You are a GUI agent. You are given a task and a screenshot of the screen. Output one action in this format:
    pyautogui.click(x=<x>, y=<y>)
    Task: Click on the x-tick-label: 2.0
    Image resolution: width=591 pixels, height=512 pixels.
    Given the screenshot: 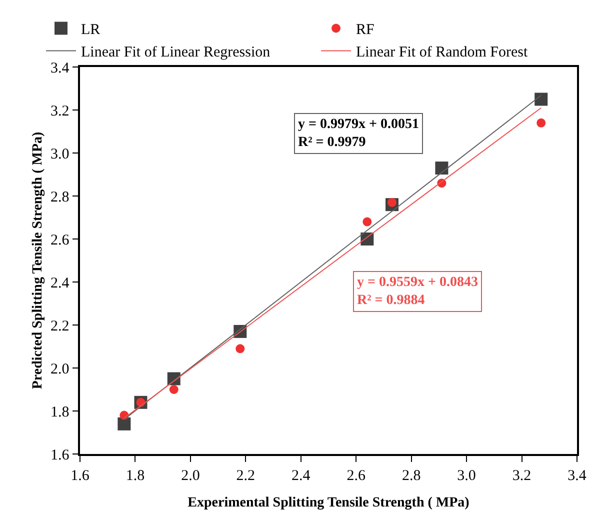 What is the action you would take?
    pyautogui.click(x=190, y=476)
    